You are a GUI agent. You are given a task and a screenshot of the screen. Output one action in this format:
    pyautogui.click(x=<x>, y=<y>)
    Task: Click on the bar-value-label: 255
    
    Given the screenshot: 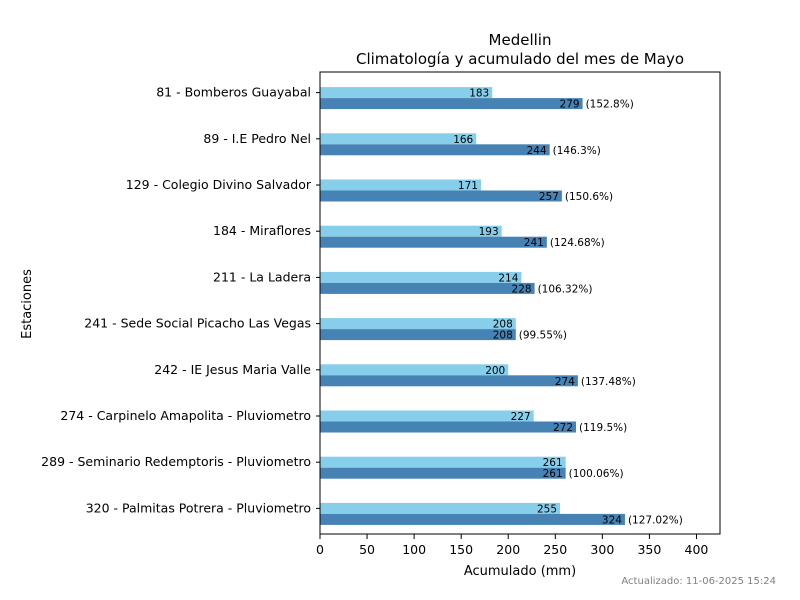 What is the action you would take?
    pyautogui.click(x=547, y=509)
    